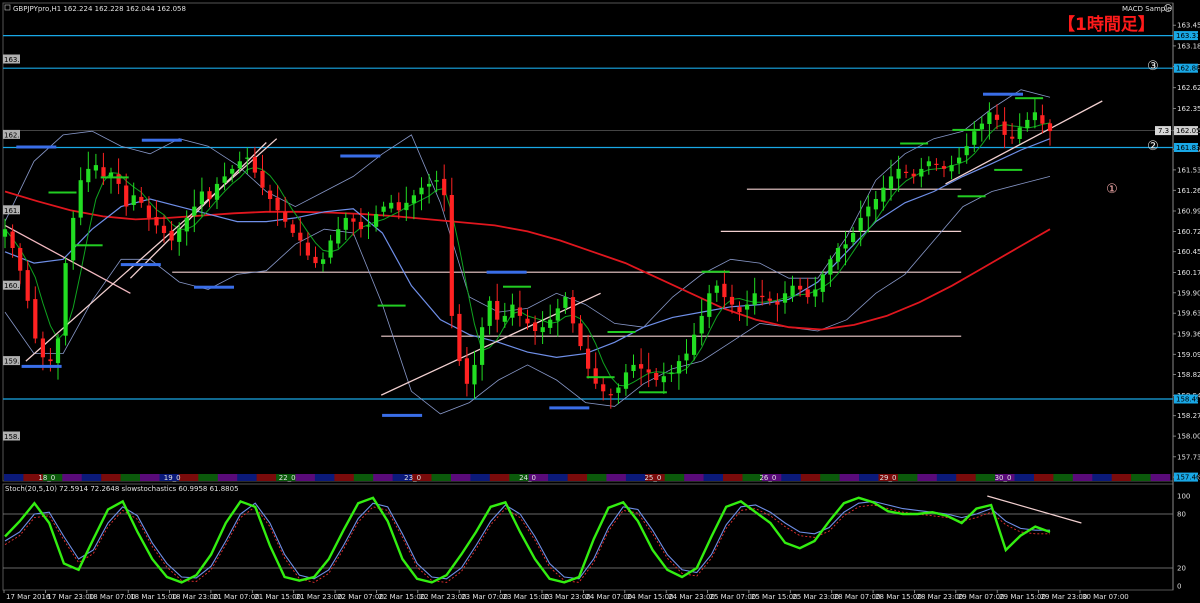 The image size is (1200, 603). I want to click on ea-smiley-icon, so click(1168, 8).